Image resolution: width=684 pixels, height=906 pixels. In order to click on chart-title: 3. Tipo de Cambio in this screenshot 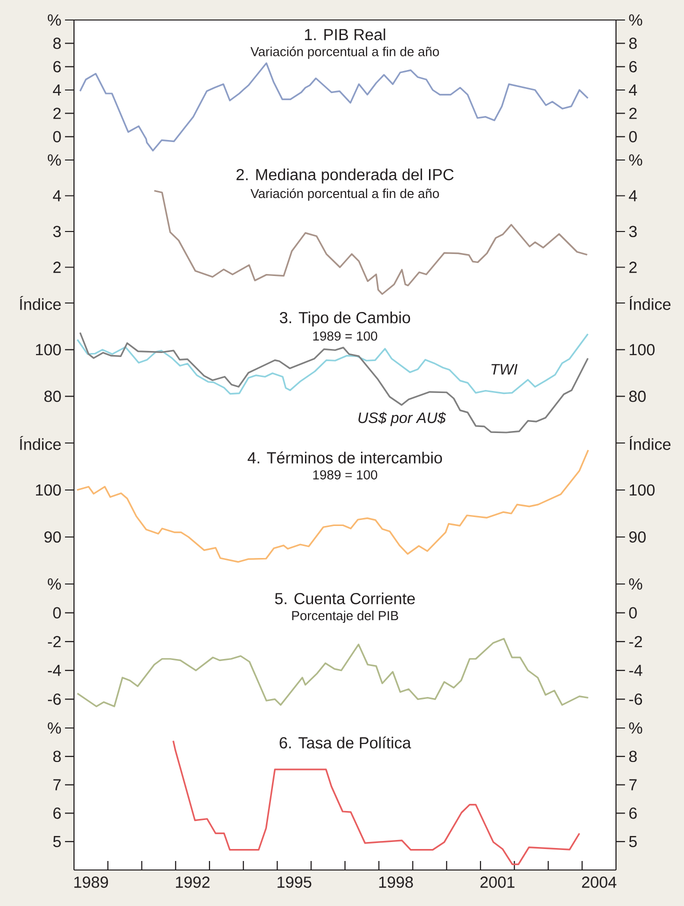, I will do `click(345, 319)`.